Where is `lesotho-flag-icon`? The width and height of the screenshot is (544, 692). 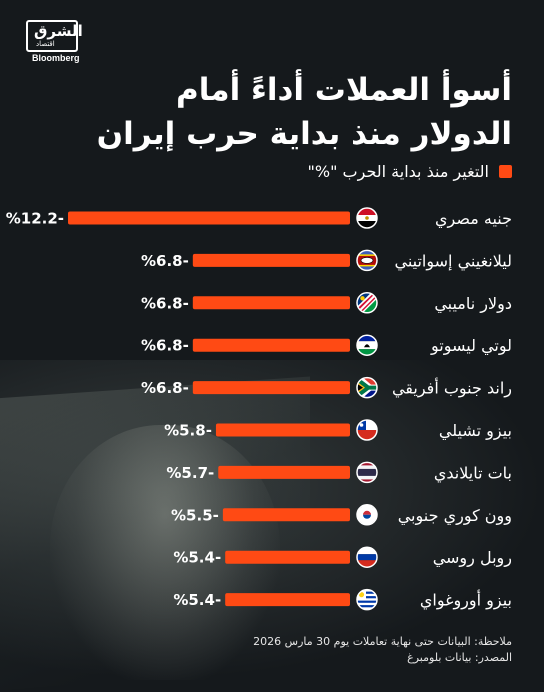
lesotho-flag-icon is located at coordinates (367, 345).